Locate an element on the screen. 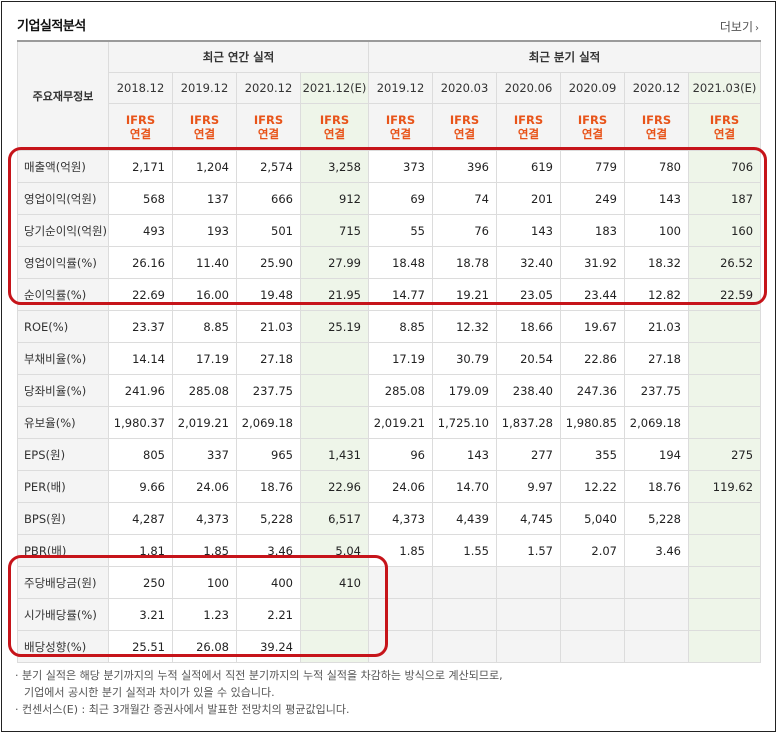 The width and height of the screenshot is (779, 735). table-cell: 706 is located at coordinates (724, 166).